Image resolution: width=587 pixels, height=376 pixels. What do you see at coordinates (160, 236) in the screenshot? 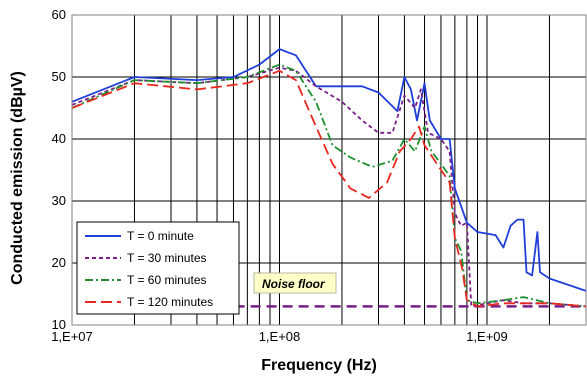
I see `legend-label-1: T = 0 minute` at bounding box center [160, 236].